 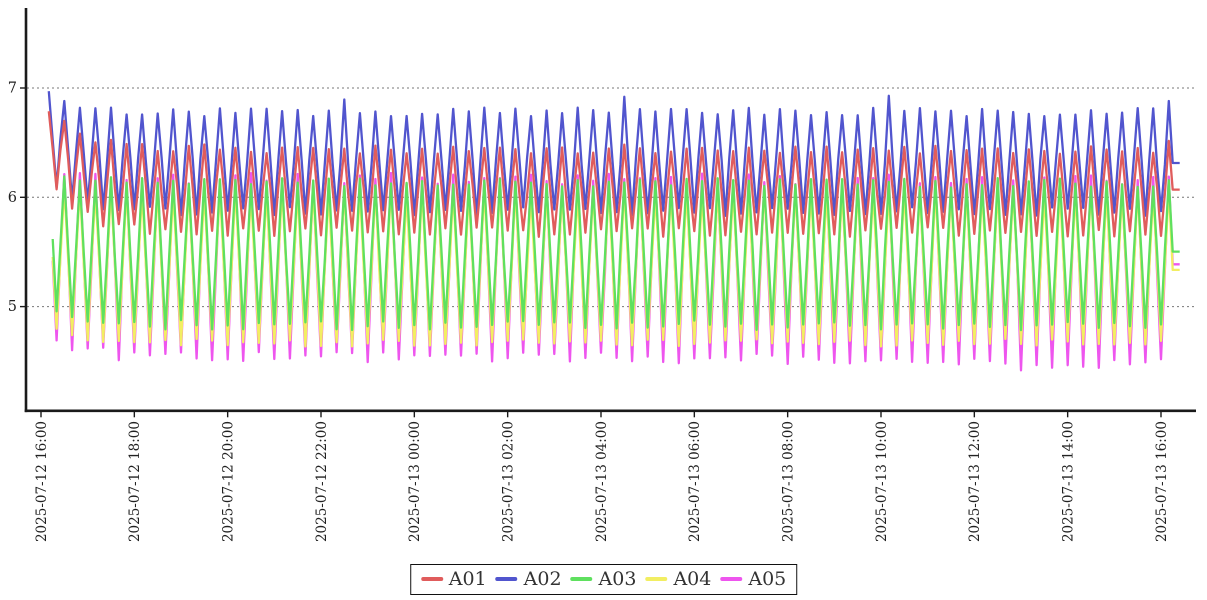 I want to click on y-tick-label: 5, so click(x=12, y=307).